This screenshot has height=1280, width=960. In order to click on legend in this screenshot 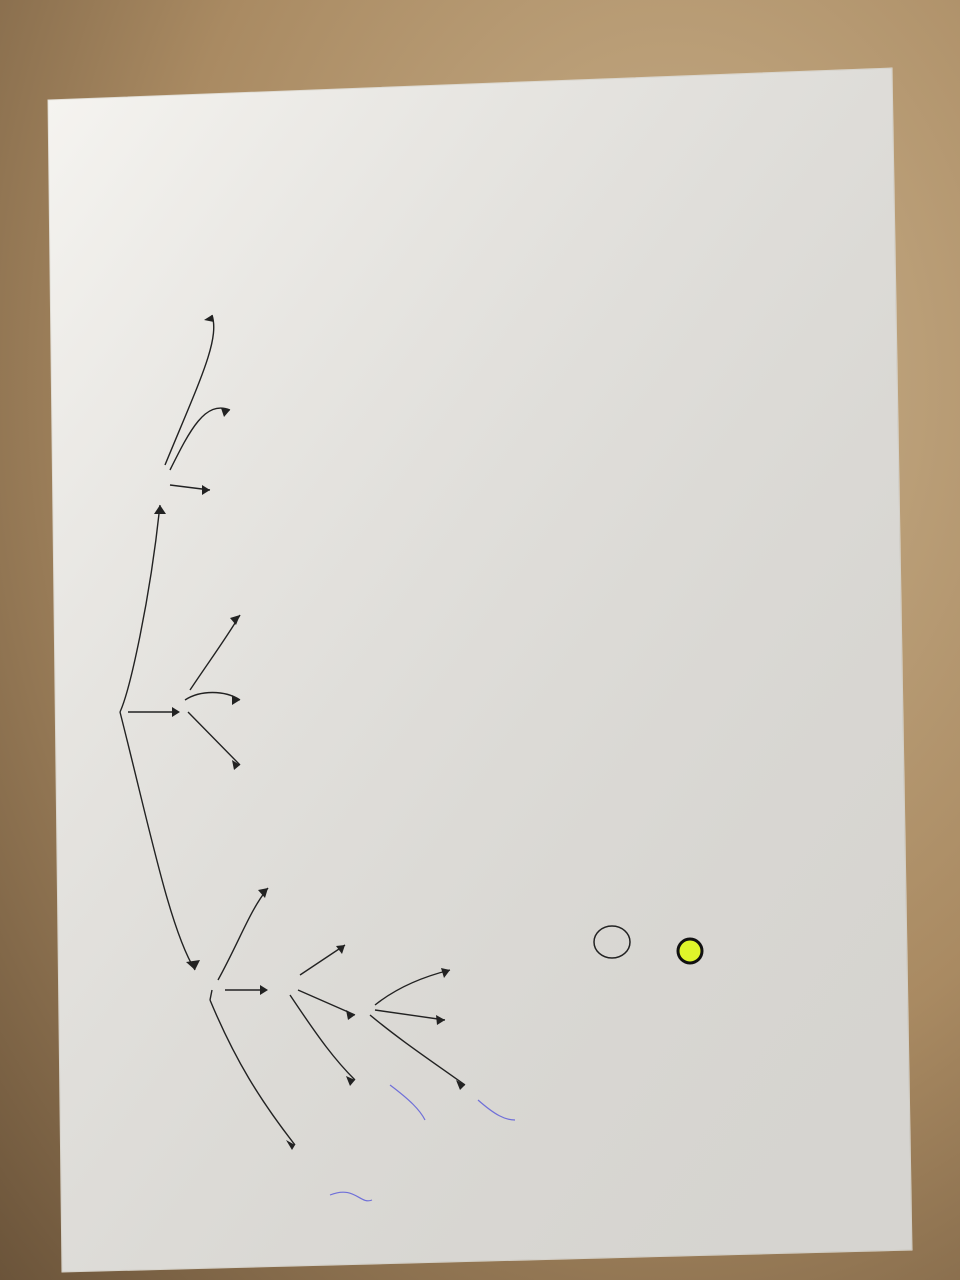, I will do `click(690, 951)`.